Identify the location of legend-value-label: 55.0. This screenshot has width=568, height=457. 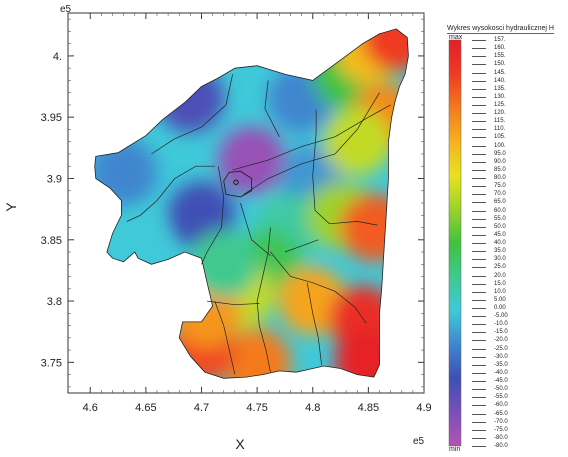
(500, 218).